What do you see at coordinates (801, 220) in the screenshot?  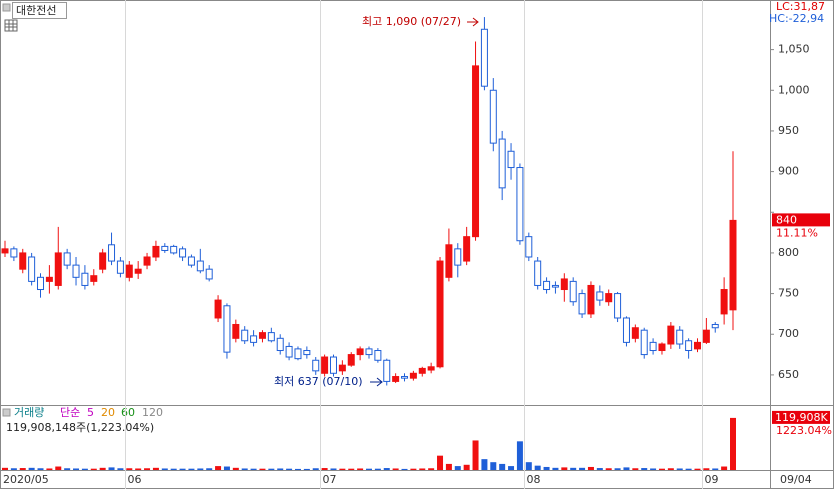 I see `price-tag` at bounding box center [801, 220].